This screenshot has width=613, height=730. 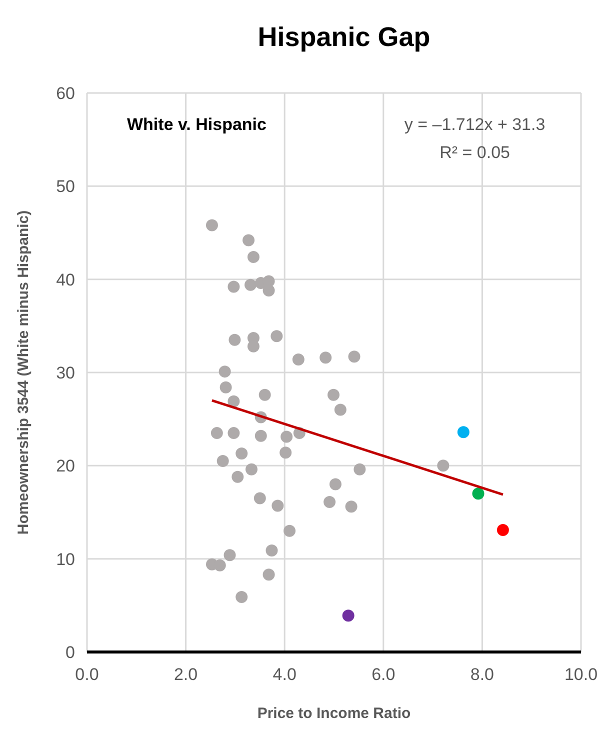 What do you see at coordinates (65, 186) in the screenshot?
I see `y-tick-label: 50` at bounding box center [65, 186].